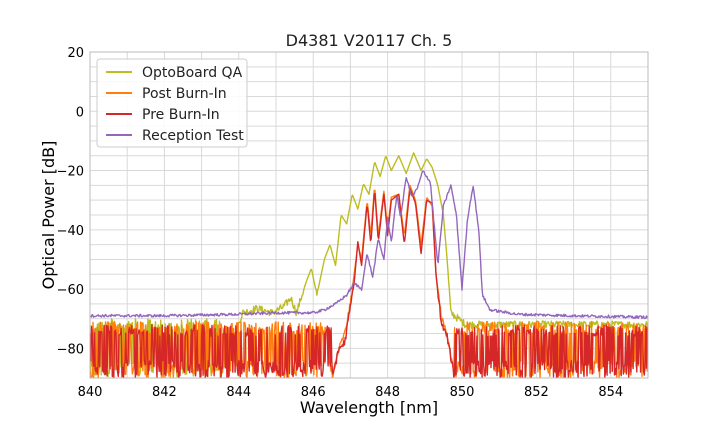  What do you see at coordinates (387, 392) in the screenshot?
I see `x-tick-label: 848` at bounding box center [387, 392].